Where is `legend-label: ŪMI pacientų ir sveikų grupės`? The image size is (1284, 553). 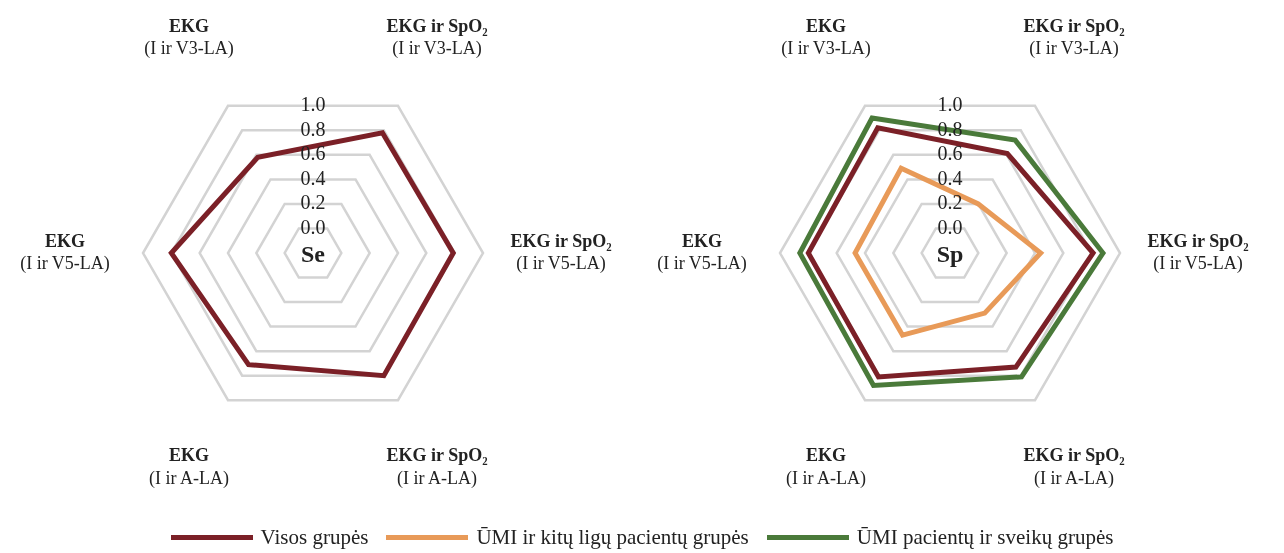
legend-label: ŪMI pacientų ir sveikų grupės is located at coordinates (985, 537).